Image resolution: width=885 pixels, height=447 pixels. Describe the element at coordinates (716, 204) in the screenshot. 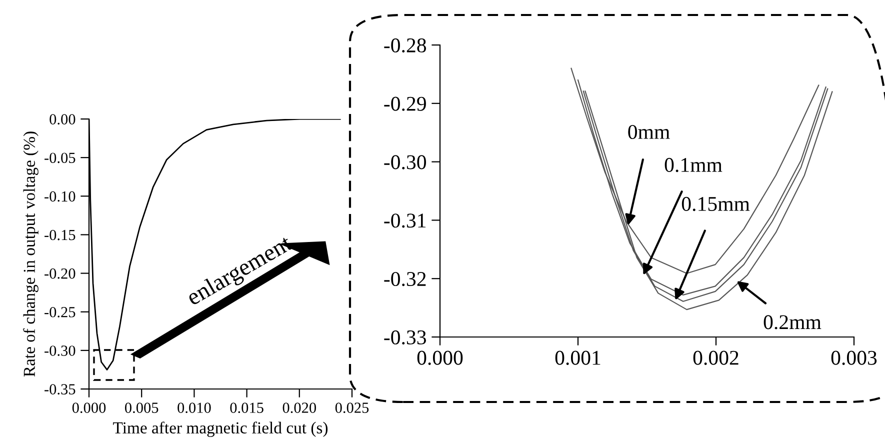

I see `annotation: 0.15mm` at that location.